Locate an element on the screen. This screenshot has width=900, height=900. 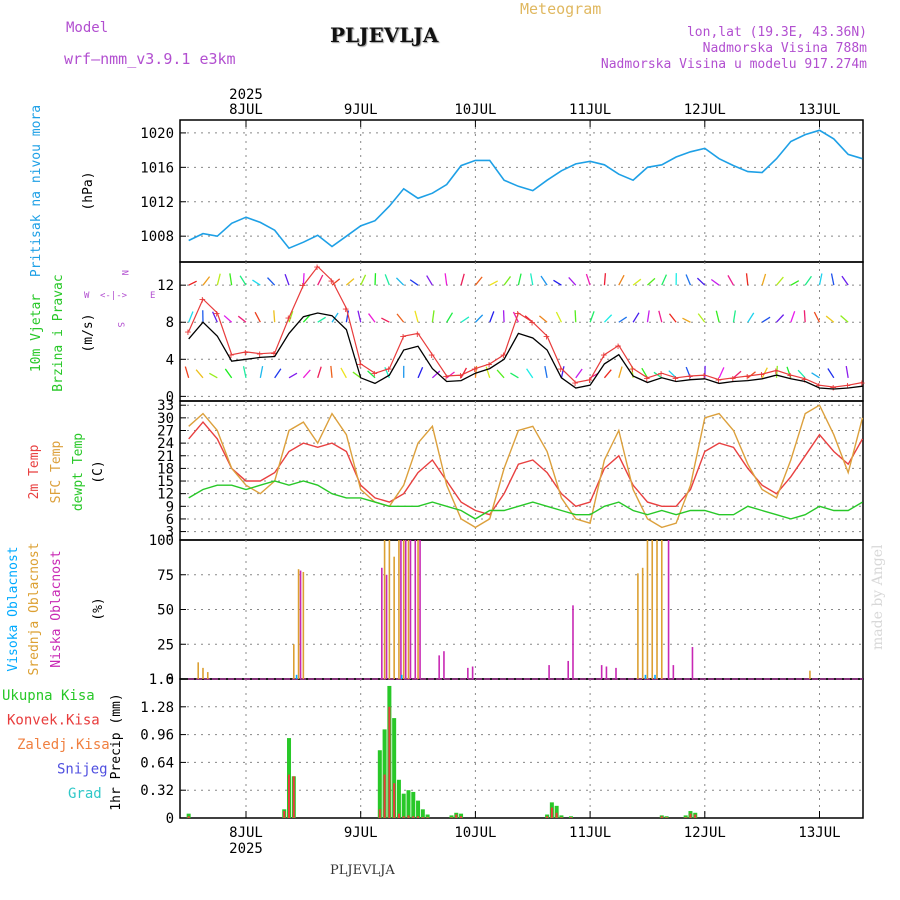
wind-tick-label: 0 is located at coordinates (170, 397).